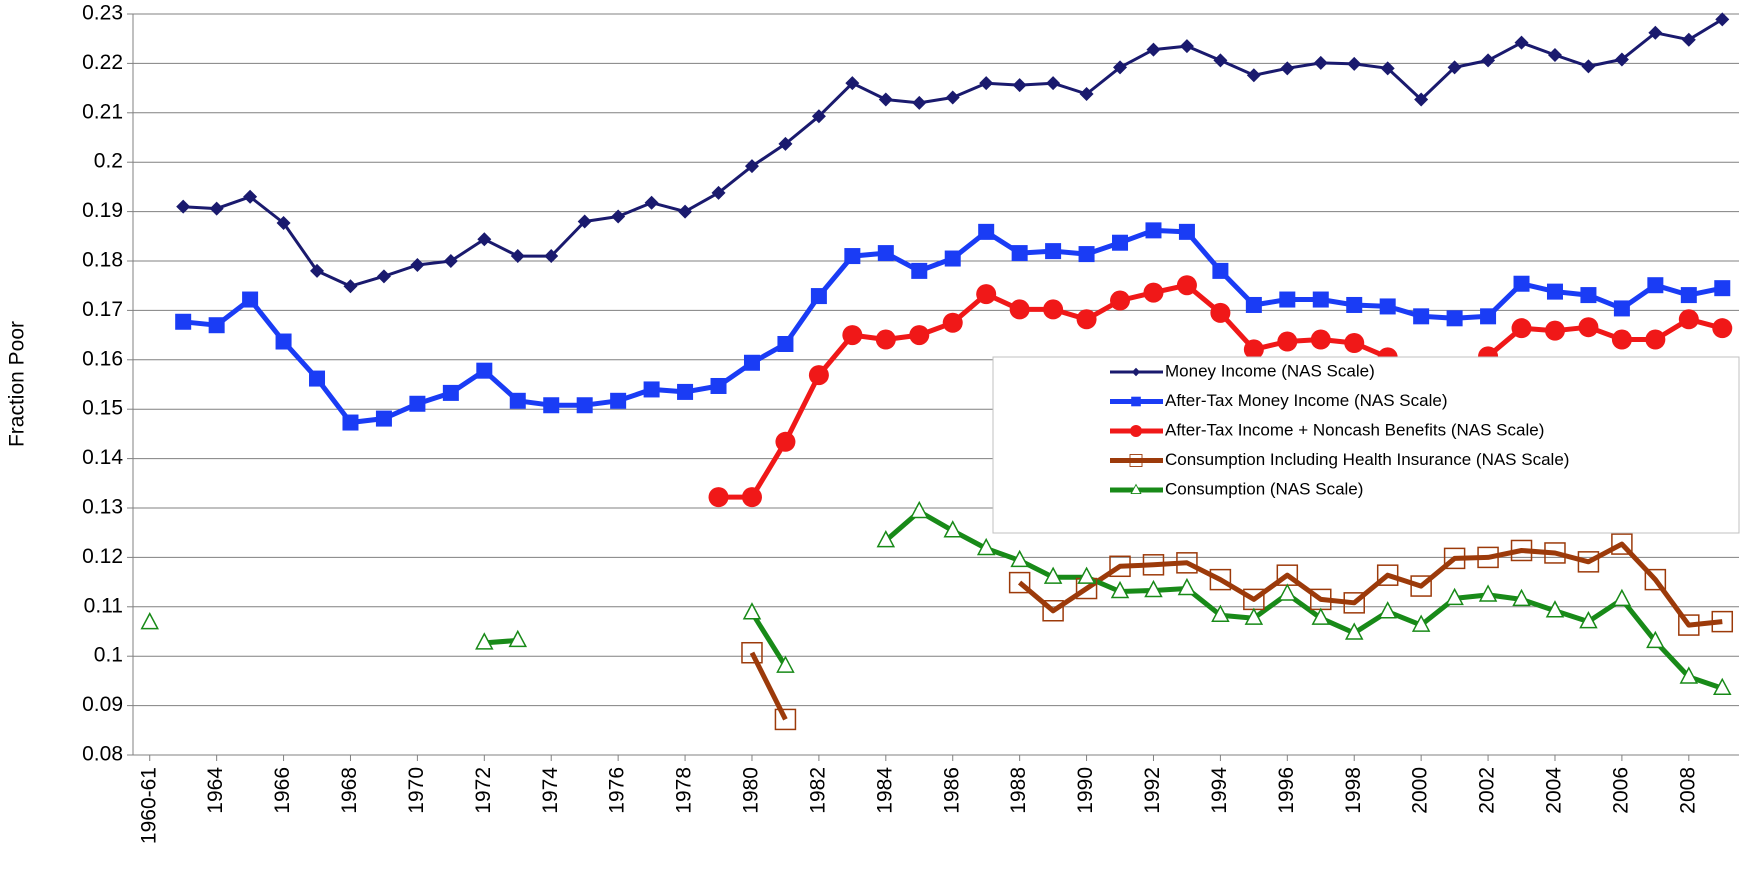 The height and width of the screenshot is (874, 1740). I want to click on y-tick-label: 0.08, so click(102, 754).